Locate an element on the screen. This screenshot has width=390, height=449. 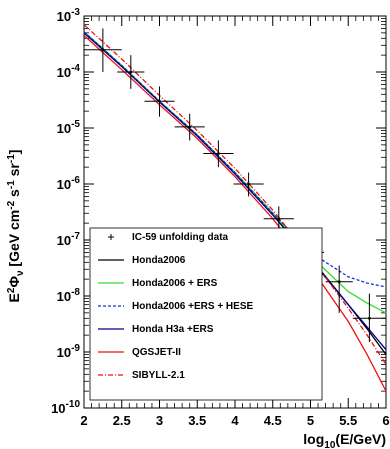
y-tick-label: 10⁻⁹ is located at coordinates (69, 351).